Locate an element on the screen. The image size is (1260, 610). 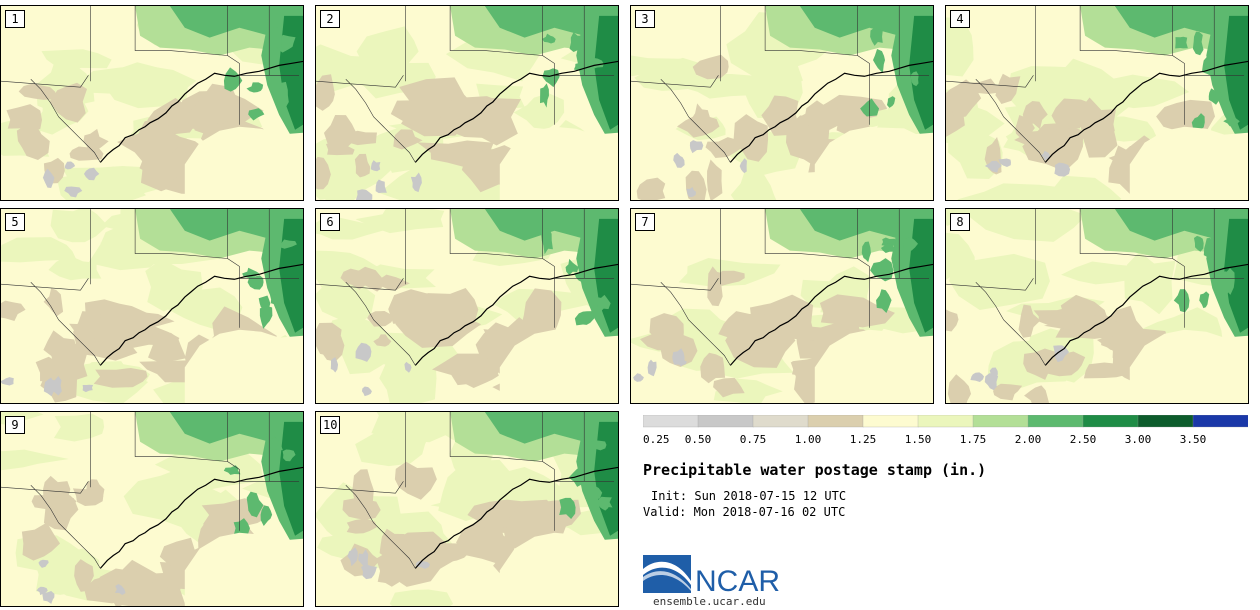
member-number: 1 is located at coordinates (15, 19).